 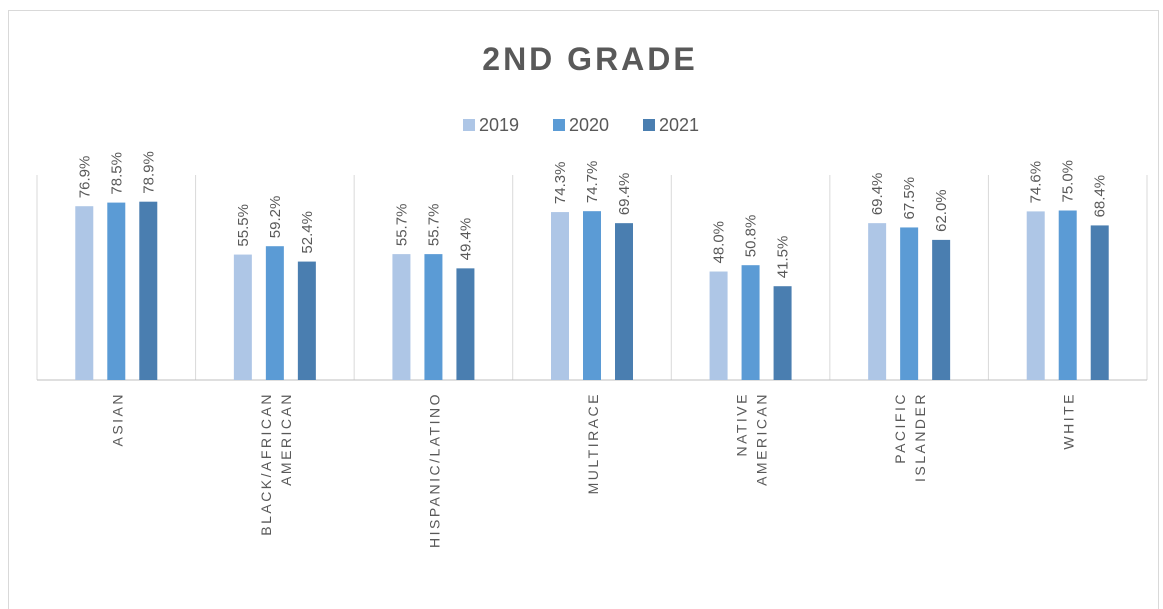 I want to click on x-tick-label: PACIFIC ISLANDER, so click(x=910, y=437).